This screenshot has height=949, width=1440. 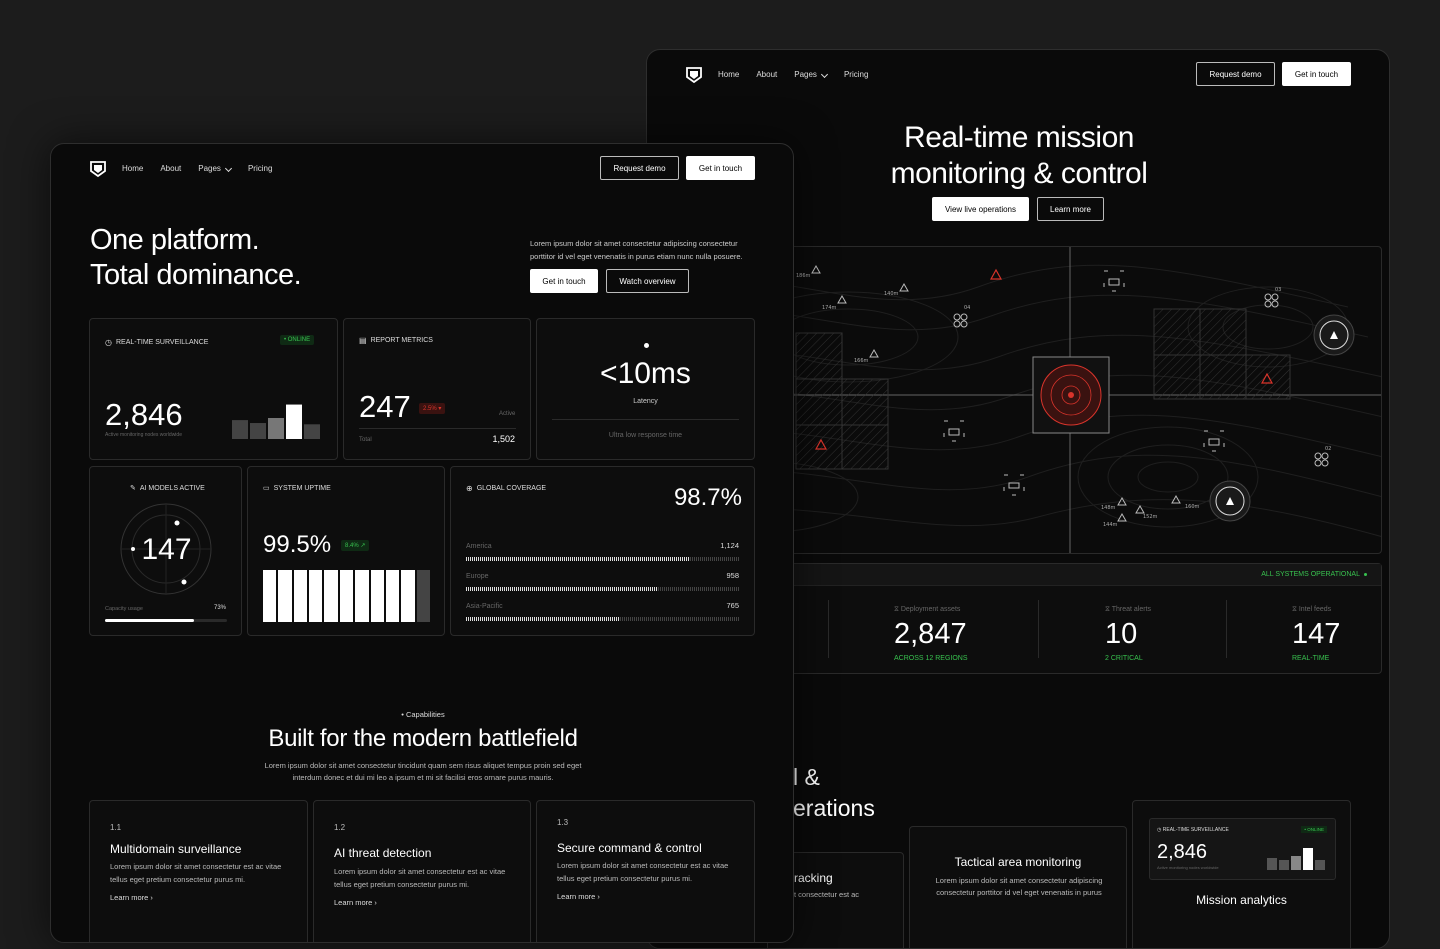 I want to click on latency-label: Latency, so click(x=645, y=401).